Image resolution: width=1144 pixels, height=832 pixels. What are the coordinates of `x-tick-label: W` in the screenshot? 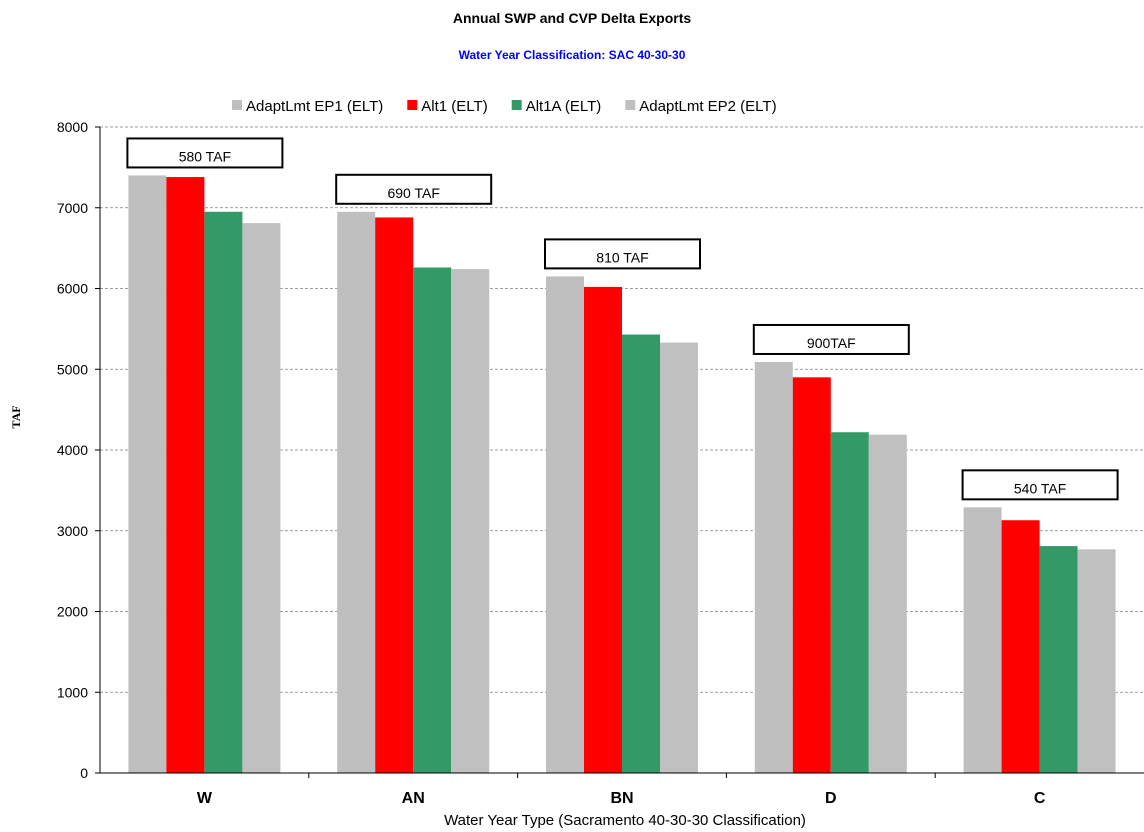 It's located at (205, 798).